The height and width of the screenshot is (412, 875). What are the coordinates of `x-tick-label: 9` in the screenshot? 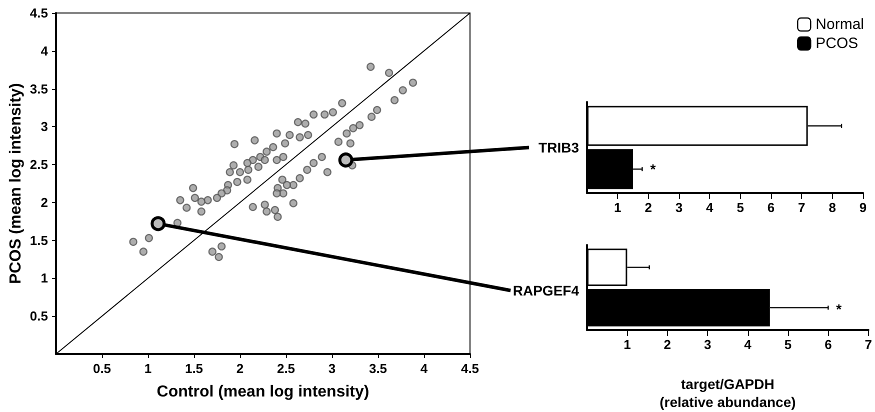 It's located at (863, 207).